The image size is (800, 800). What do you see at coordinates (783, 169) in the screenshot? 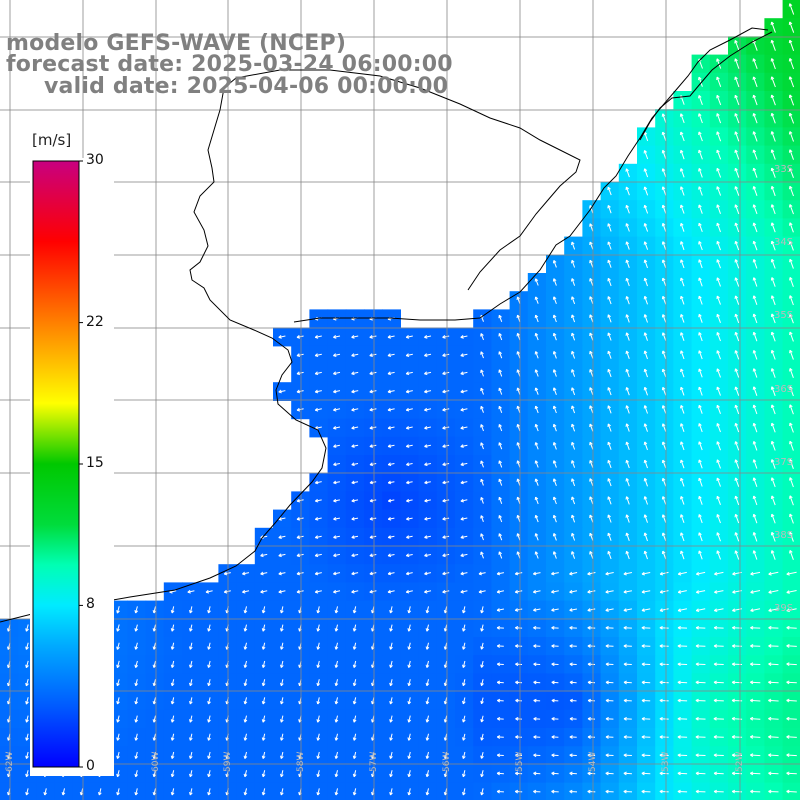
I see `latitude-label: 33S` at bounding box center [783, 169].